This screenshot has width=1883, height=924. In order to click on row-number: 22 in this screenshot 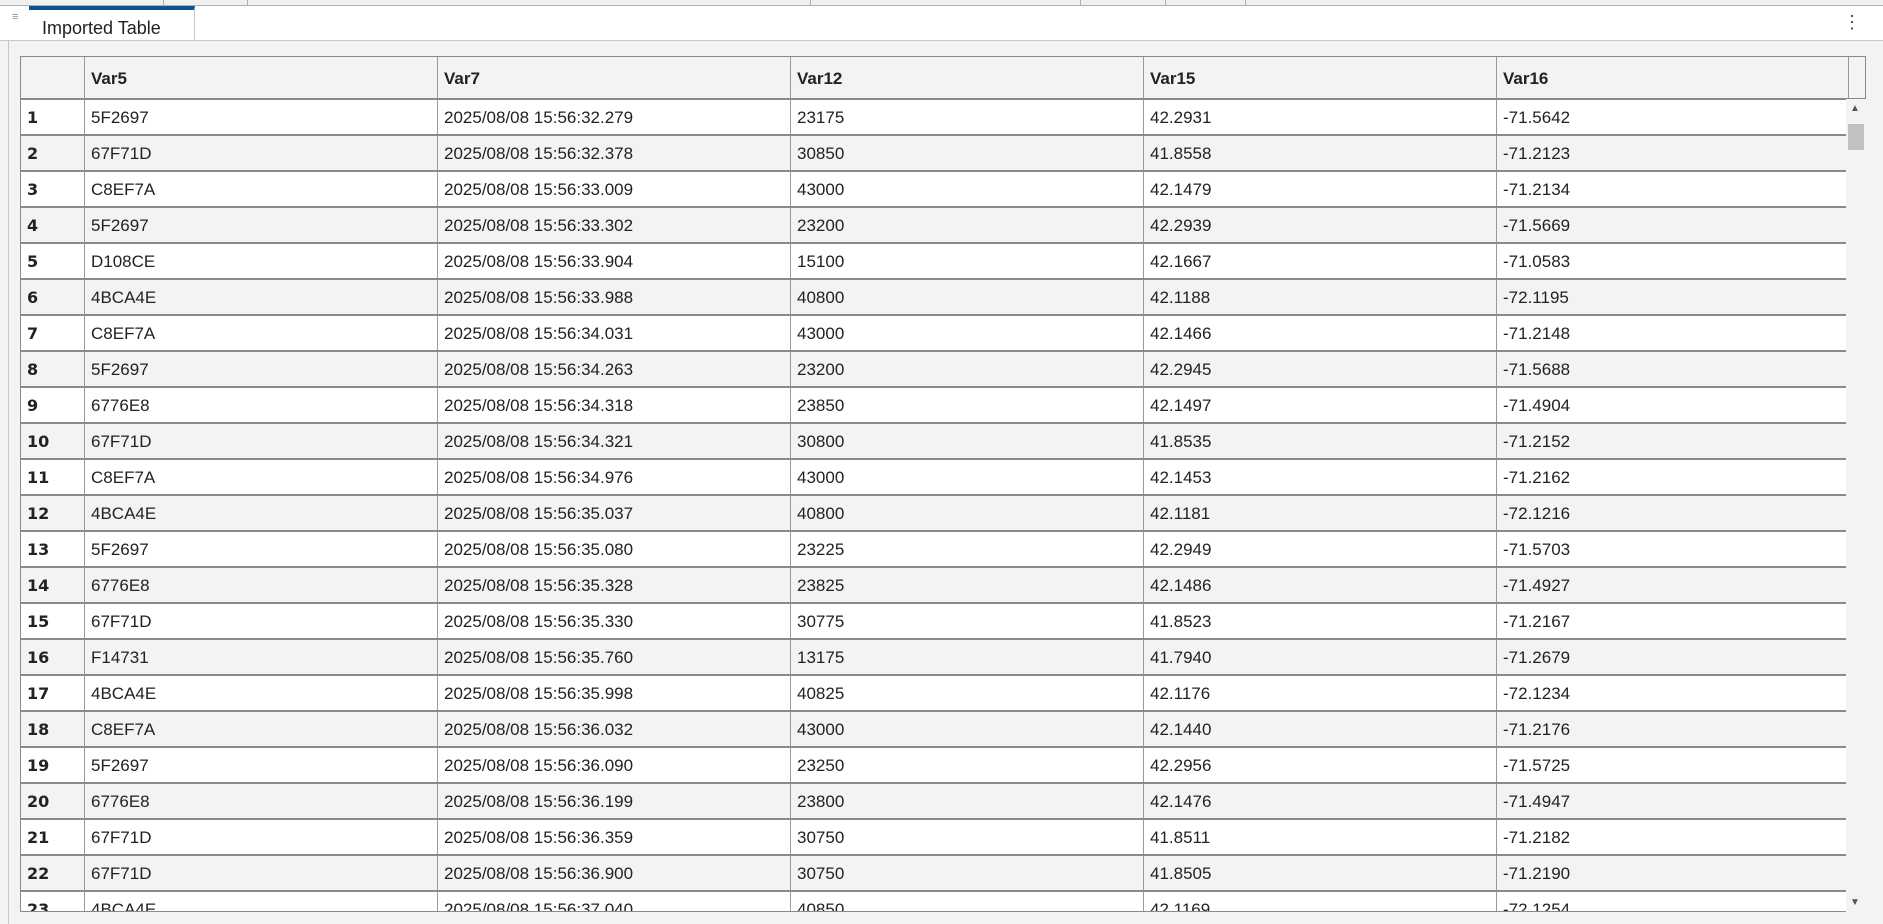, I will do `click(53, 873)`.